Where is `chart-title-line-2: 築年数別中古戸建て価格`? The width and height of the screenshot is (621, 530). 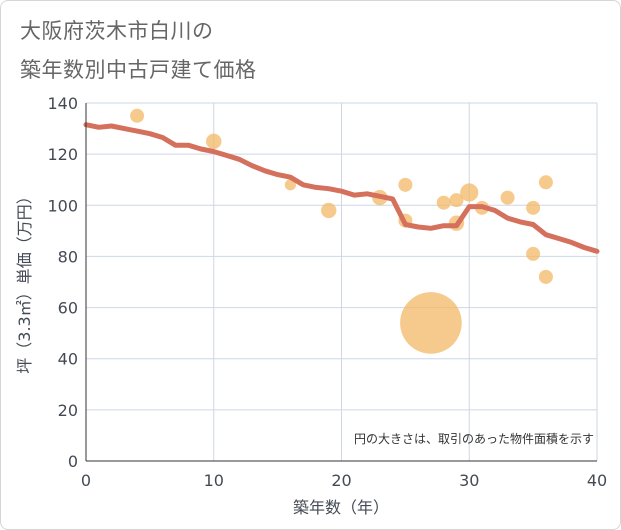 chart-title-line-2: 築年数別中古戸建て価格 is located at coordinates (138, 70).